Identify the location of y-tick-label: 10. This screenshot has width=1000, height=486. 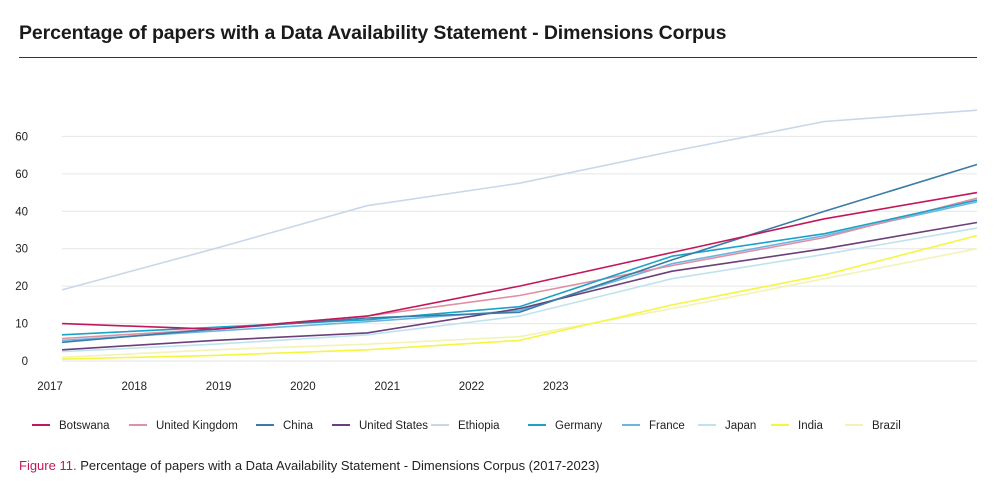
(21, 325).